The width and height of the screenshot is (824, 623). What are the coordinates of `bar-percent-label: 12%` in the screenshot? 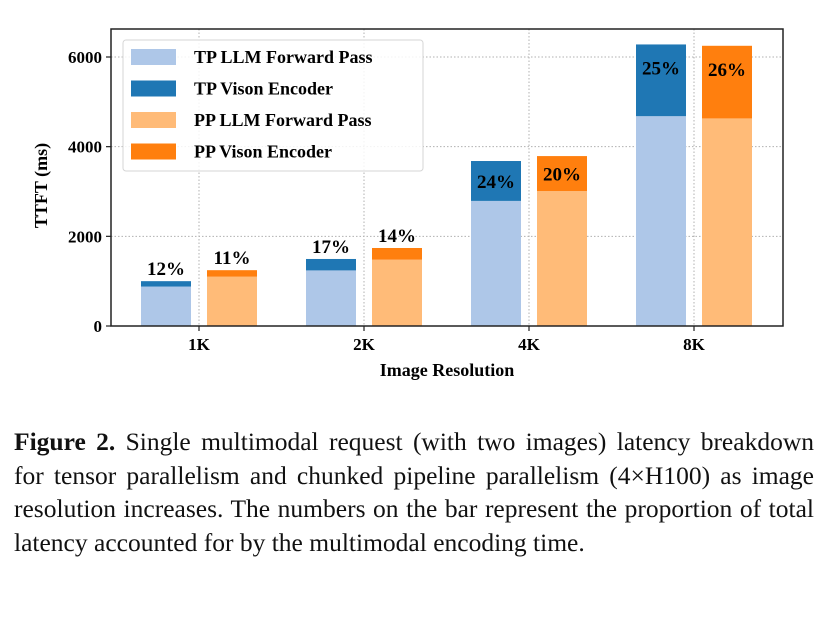 It's located at (166, 269).